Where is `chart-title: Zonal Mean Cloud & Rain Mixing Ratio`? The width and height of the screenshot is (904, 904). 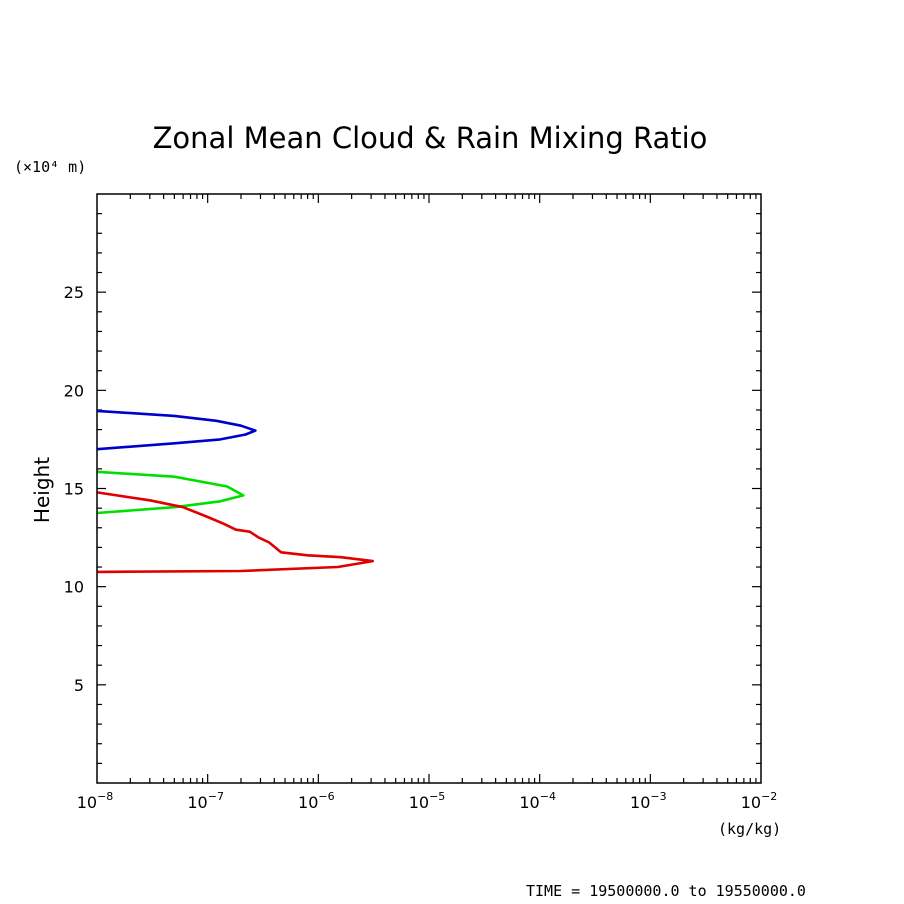 chart-title: Zonal Mean Cloud & Rain Mixing Ratio is located at coordinates (430, 138).